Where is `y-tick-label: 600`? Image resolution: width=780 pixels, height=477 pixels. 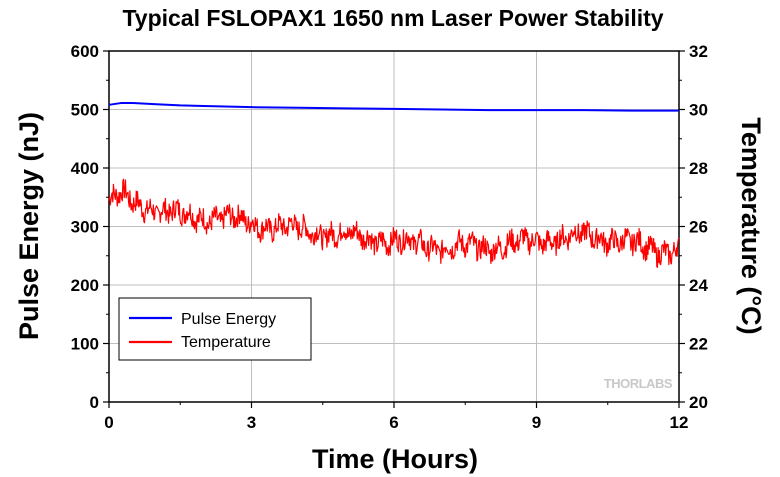
y-tick-label: 600 is located at coordinates (85, 51).